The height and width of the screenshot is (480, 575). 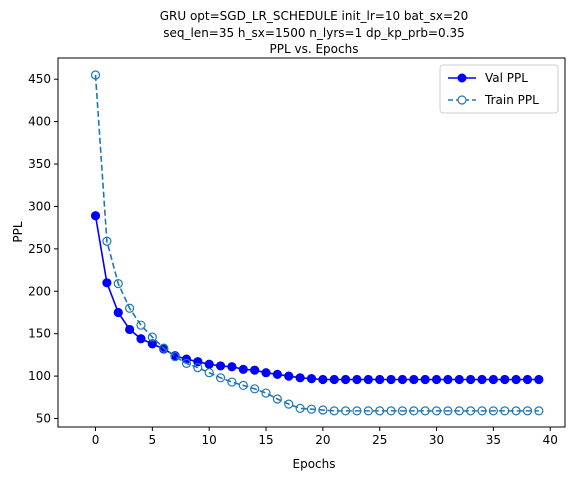 I want to click on x-tick-label: 20, so click(x=322, y=440).